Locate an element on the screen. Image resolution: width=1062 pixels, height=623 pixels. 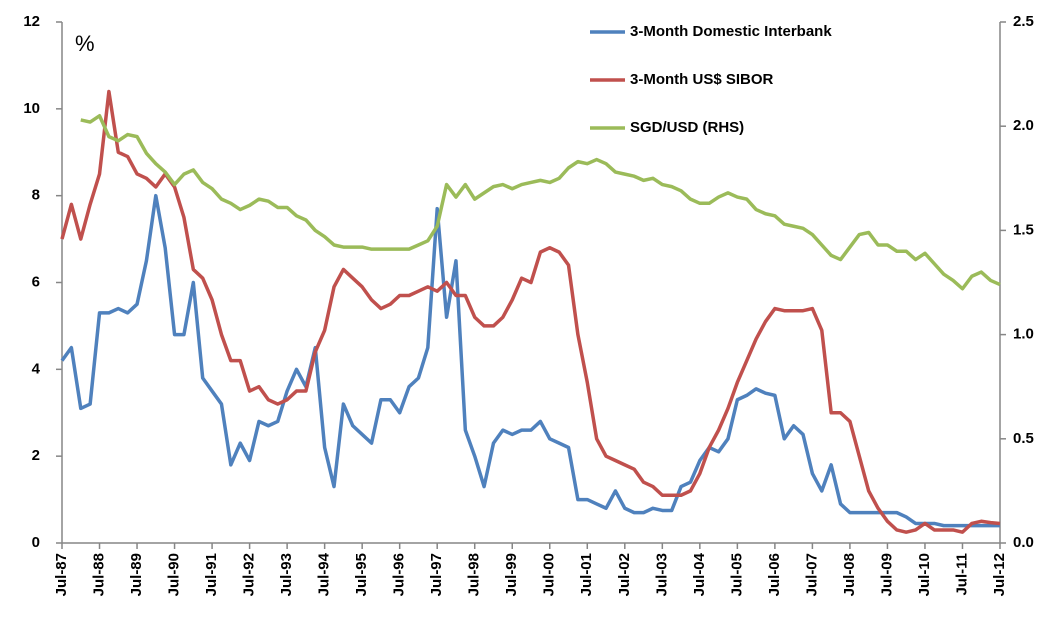
x-tick-label: Jul-06 is located at coordinates (774, 574).